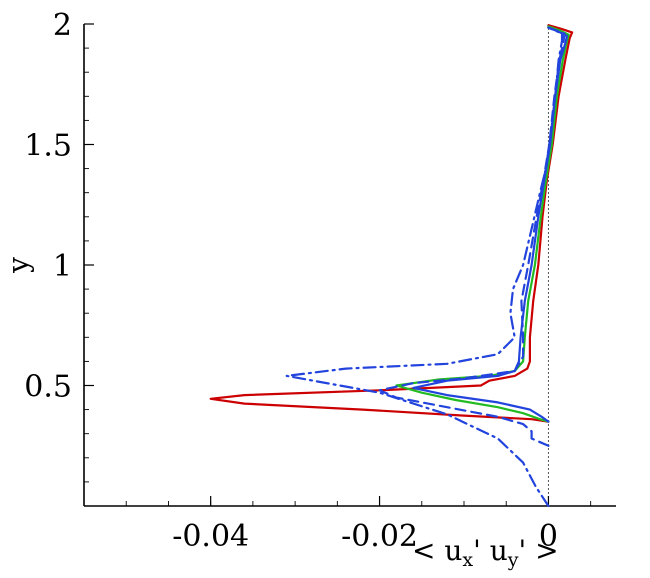 The image size is (650, 578). Describe the element at coordinates (62, 25) in the screenshot. I see `y-tick-label: 2` at that location.